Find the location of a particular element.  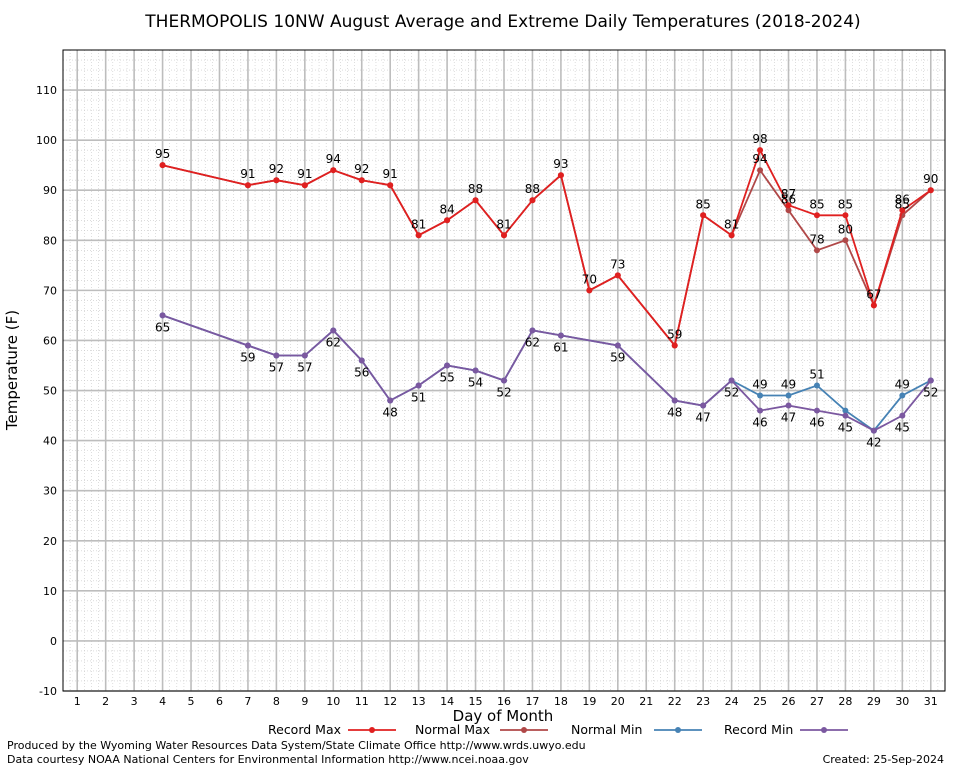

y-tick-label: 0 is located at coordinates (53, 641).